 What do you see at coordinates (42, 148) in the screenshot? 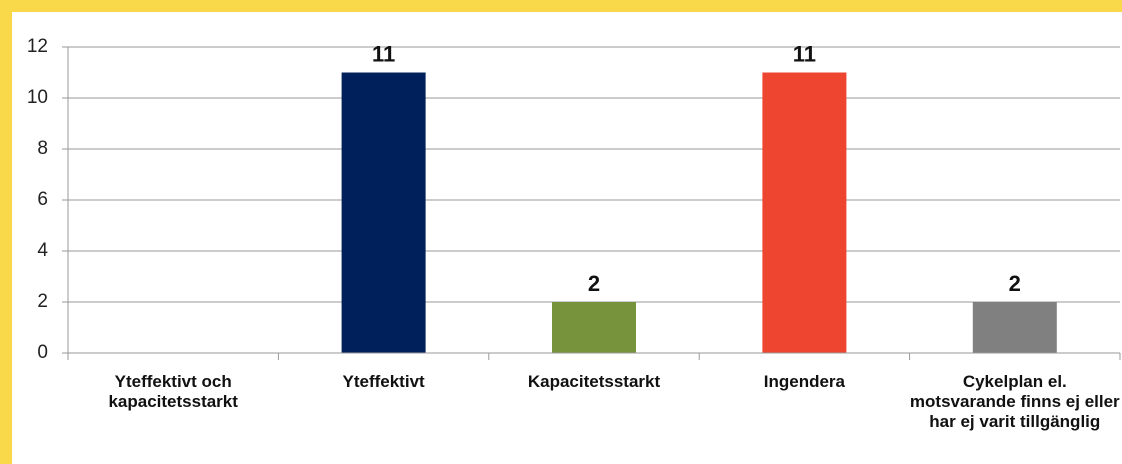
I see `y-tick-label: 8` at bounding box center [42, 148].